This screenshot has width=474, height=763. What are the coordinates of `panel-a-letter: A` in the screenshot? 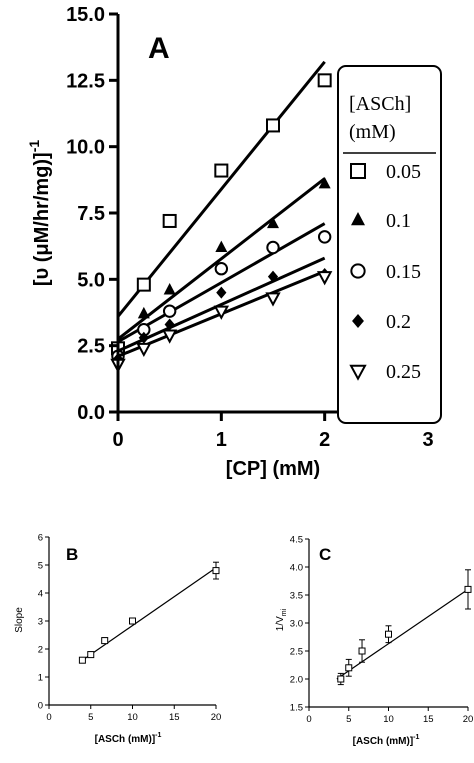 It's located at (159, 48).